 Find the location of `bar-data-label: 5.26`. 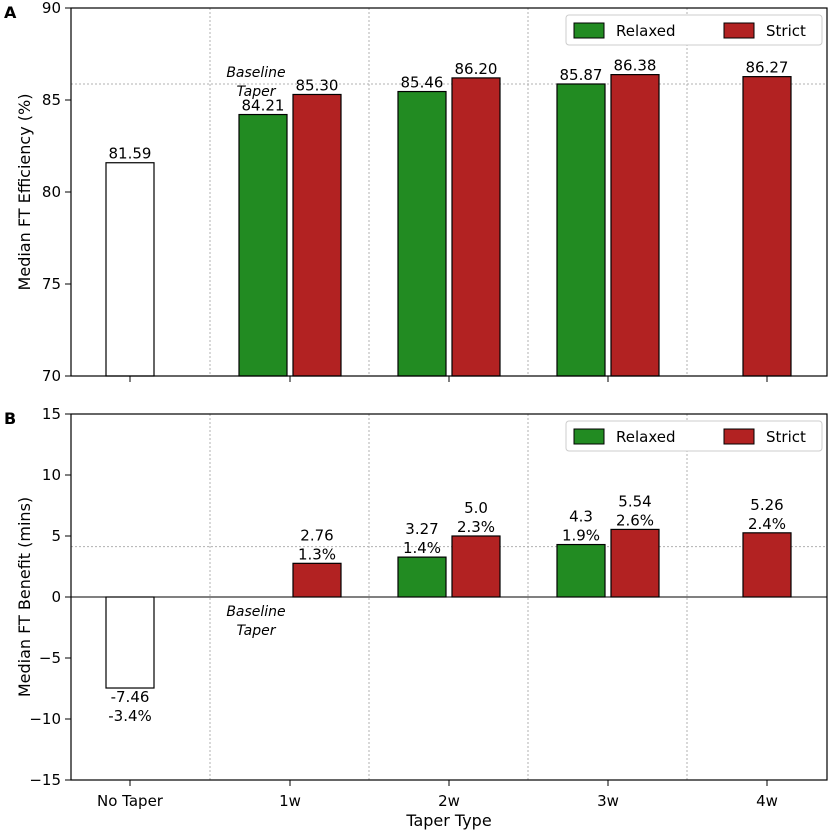

bar-data-label: 5.26 is located at coordinates (766, 505).